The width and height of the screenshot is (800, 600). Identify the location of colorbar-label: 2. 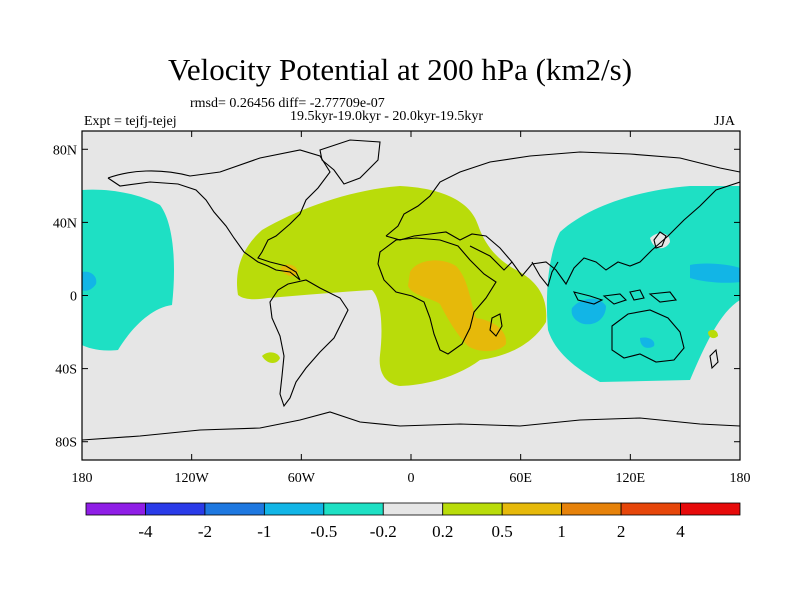
(621, 531).